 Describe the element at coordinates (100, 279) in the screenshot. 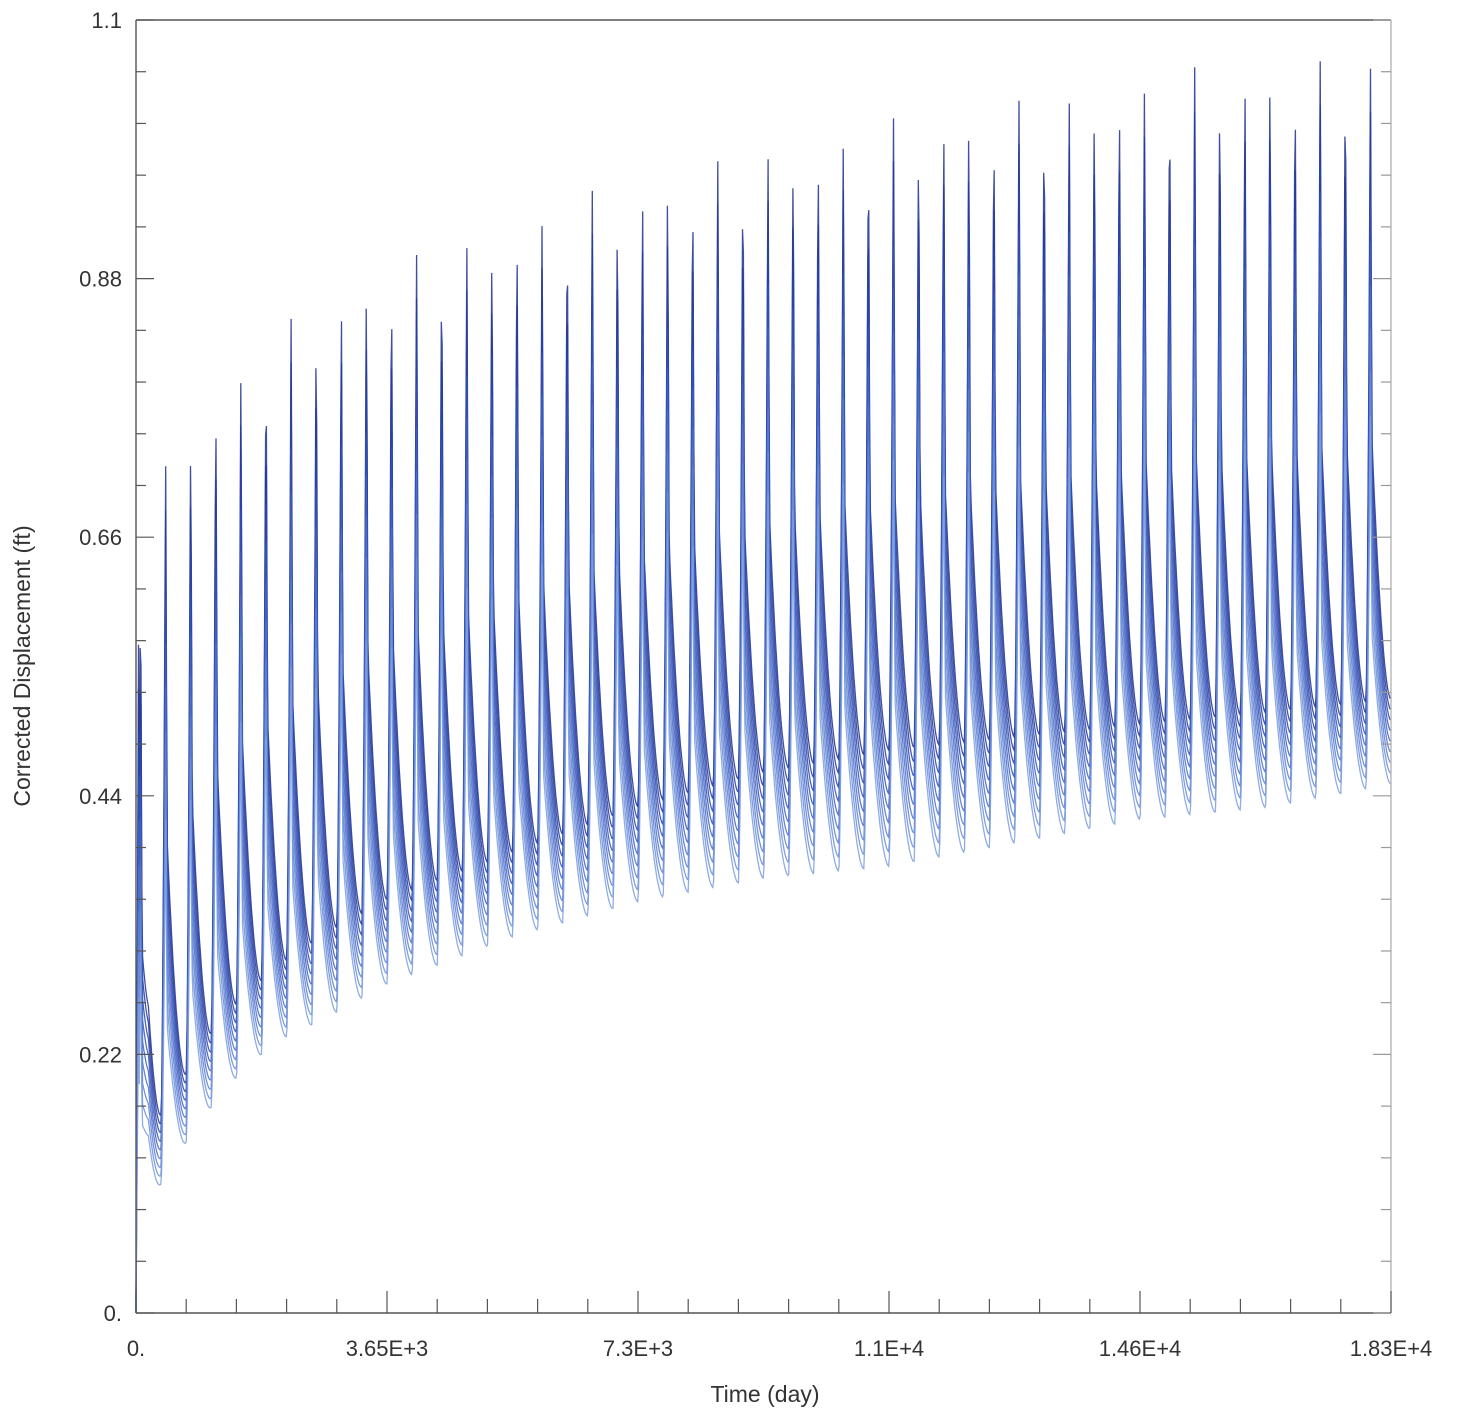

I see `y-tick-label: 0.88` at that location.